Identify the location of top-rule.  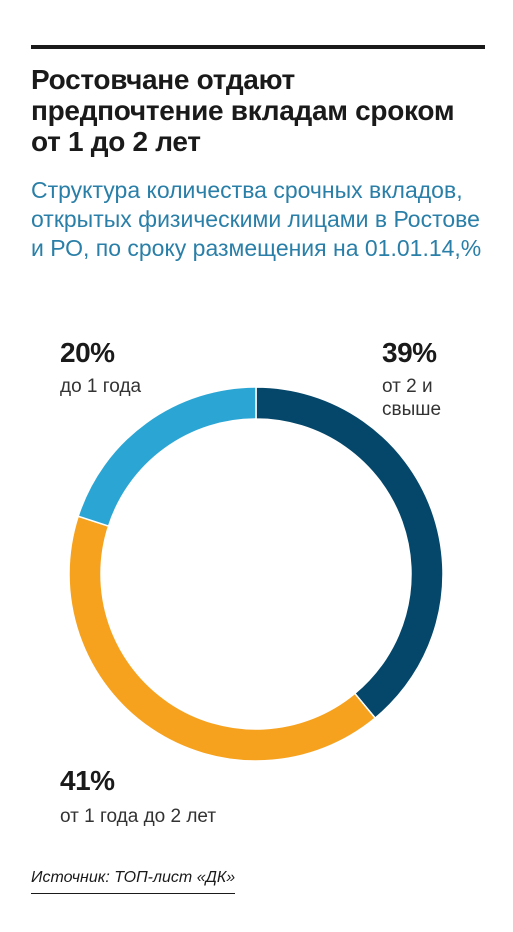
(258, 47).